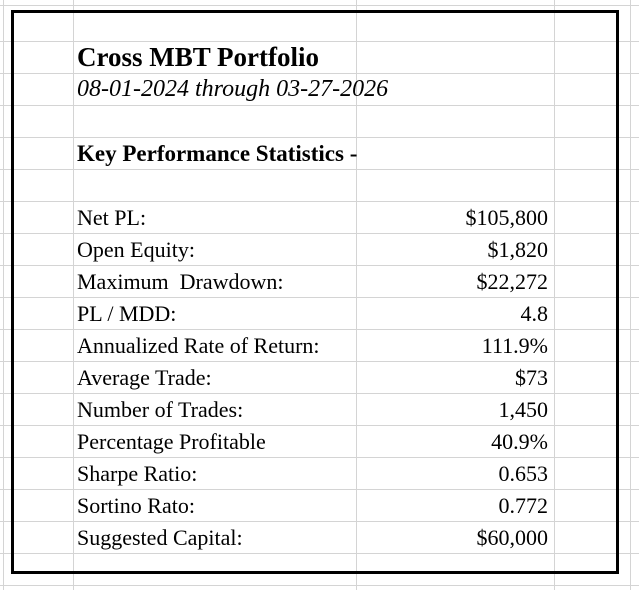  What do you see at coordinates (313, 441) in the screenshot?
I see `stat-row-percentage-profitable: Percentage Profitable 40.9%` at bounding box center [313, 441].